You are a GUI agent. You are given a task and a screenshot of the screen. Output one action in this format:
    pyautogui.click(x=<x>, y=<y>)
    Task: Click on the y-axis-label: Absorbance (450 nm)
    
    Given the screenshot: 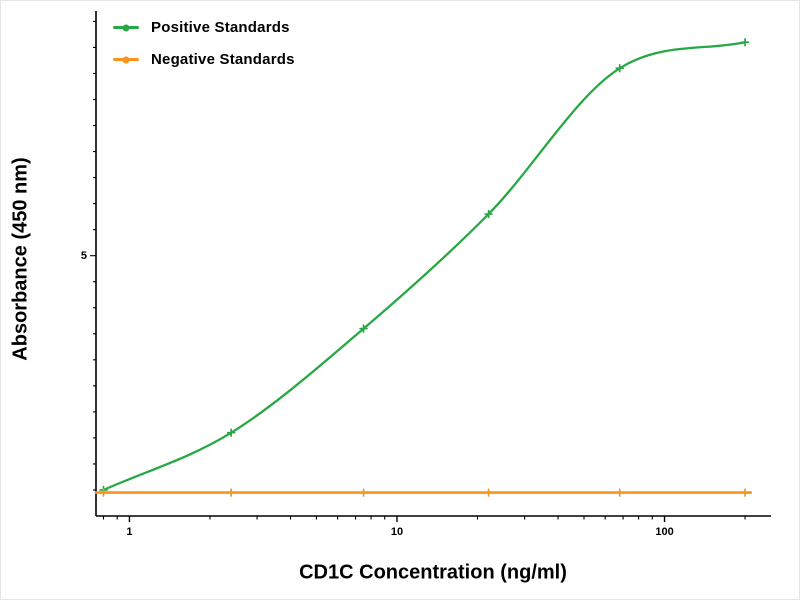 What is the action you would take?
    pyautogui.click(x=20, y=259)
    